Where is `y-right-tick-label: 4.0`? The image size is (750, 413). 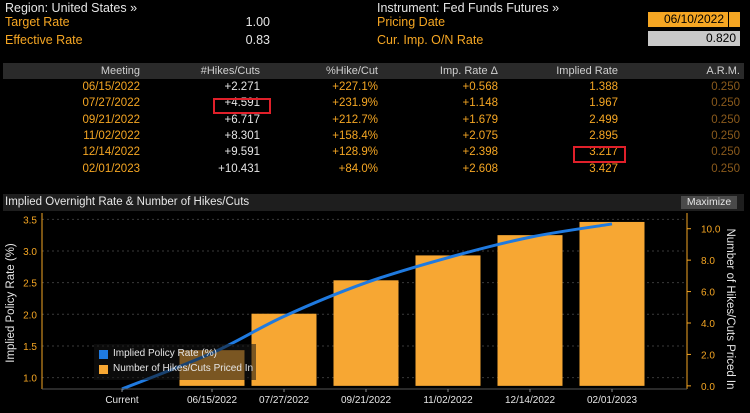 y-right-tick-label: 4.0 is located at coordinates (708, 324).